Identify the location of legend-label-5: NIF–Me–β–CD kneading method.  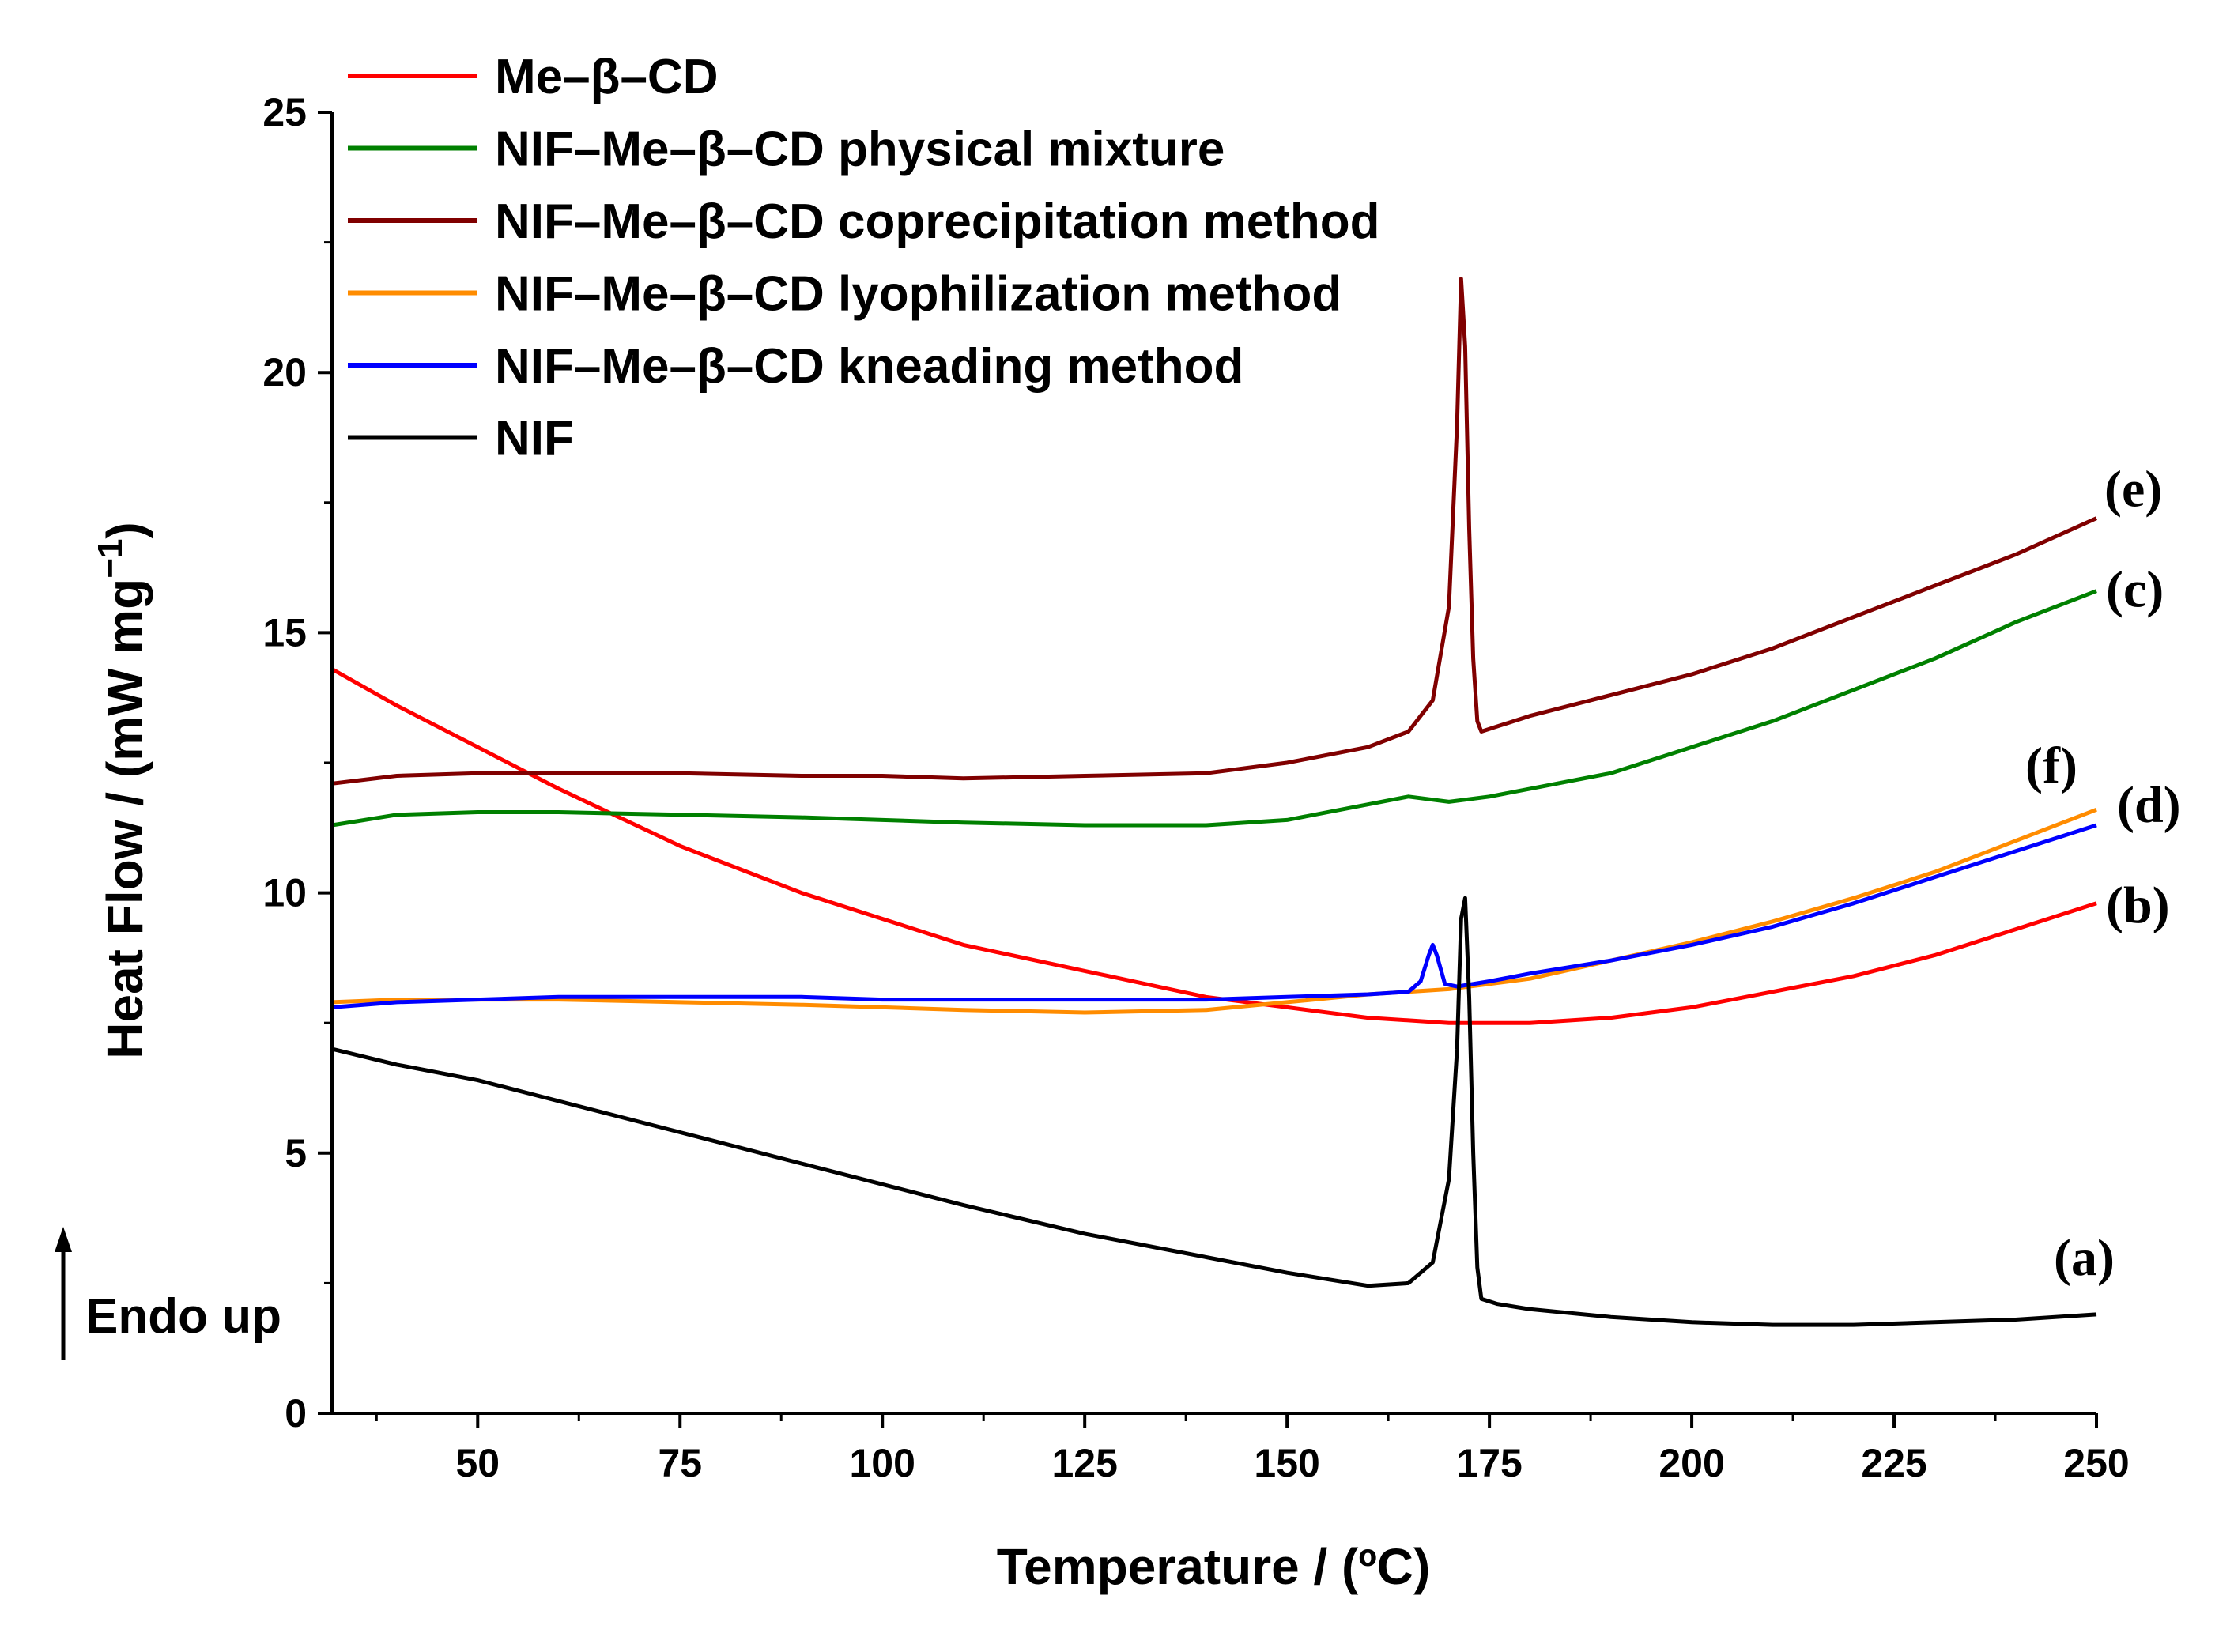
(869, 366).